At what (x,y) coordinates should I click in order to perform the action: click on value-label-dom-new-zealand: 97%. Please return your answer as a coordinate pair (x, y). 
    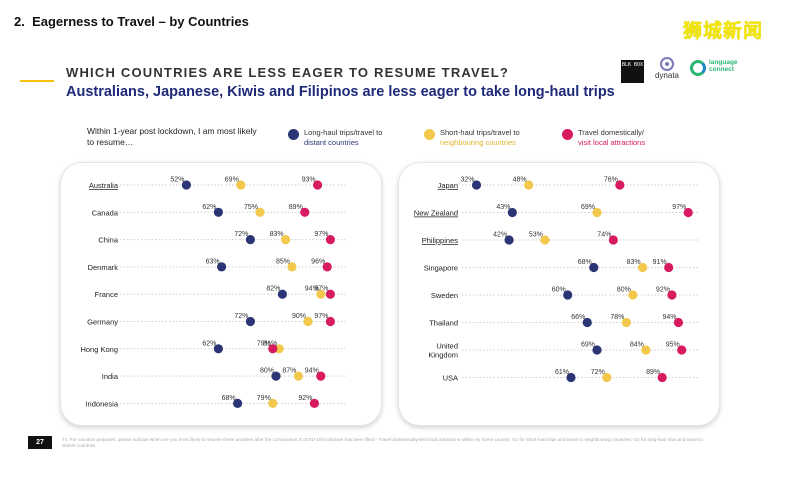
    Looking at the image, I should click on (679, 207).